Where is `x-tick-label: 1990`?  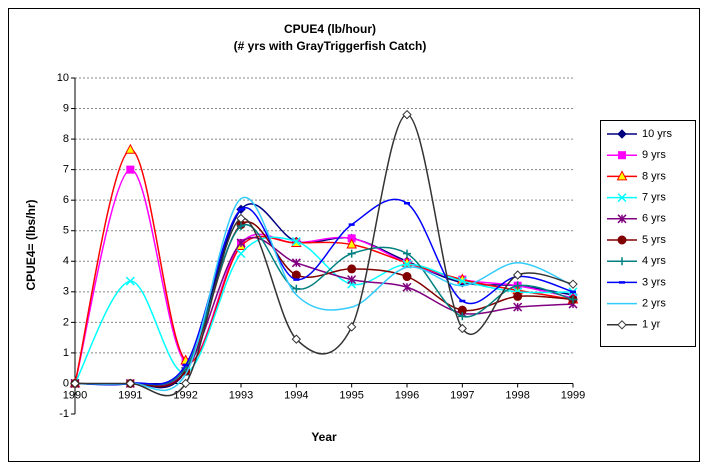 x-tick-label: 1990 is located at coordinates (75, 395).